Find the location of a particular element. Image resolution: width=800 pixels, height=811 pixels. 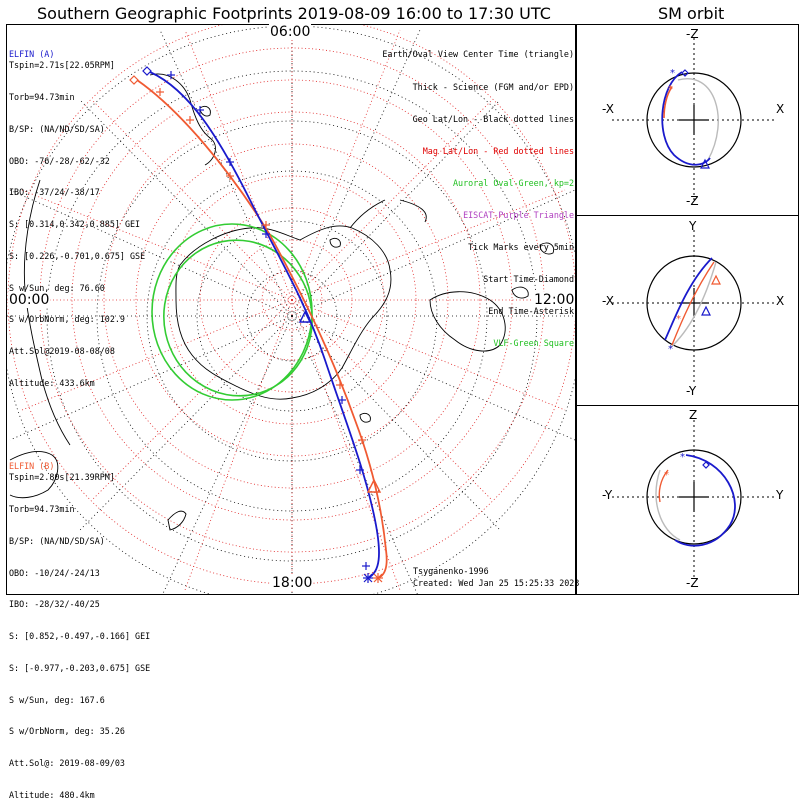

probe-a-info: ELFIN (A) is located at coordinates (31, 49).